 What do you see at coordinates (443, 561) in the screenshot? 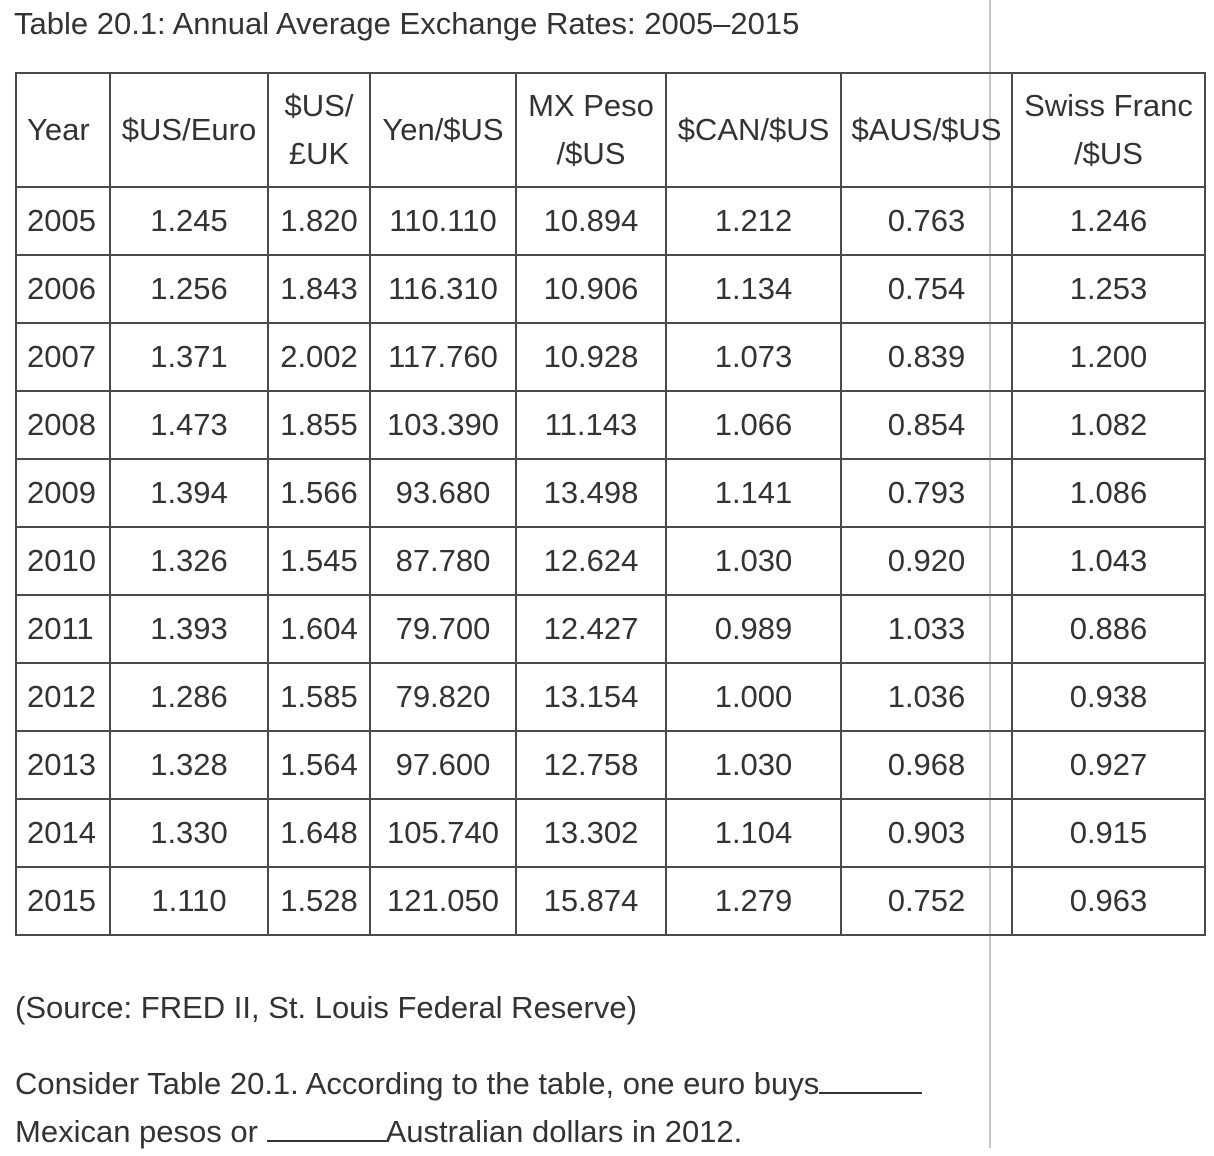
I see `rate-cell: 87.780` at bounding box center [443, 561].